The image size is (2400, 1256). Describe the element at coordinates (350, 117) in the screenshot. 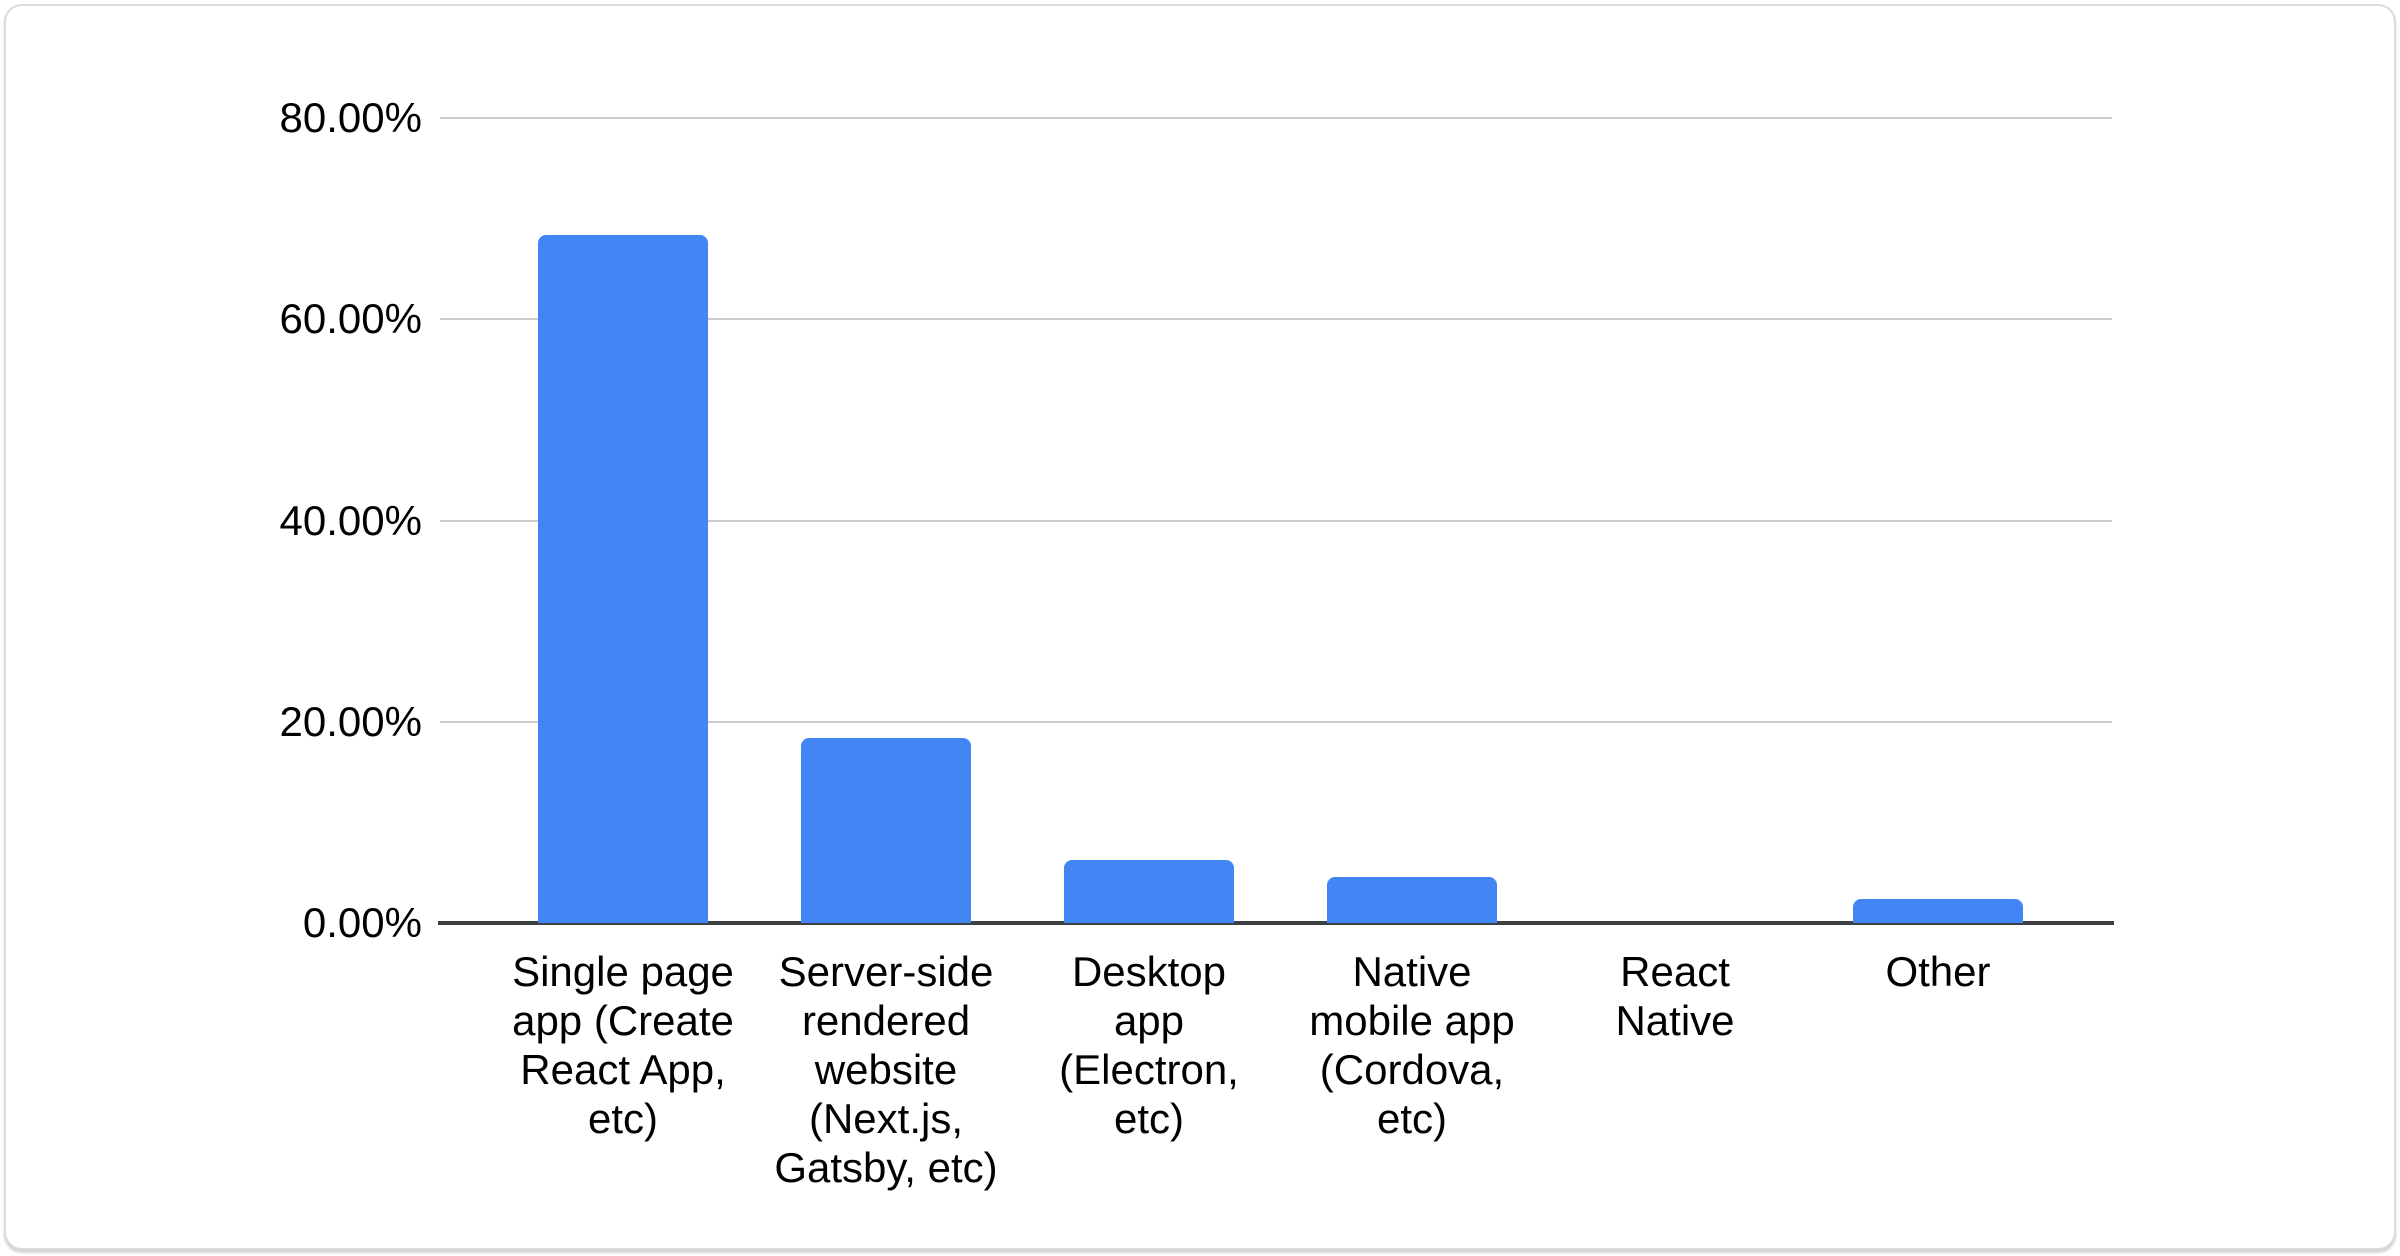

I see `y-tick-label: 80.00%` at that location.